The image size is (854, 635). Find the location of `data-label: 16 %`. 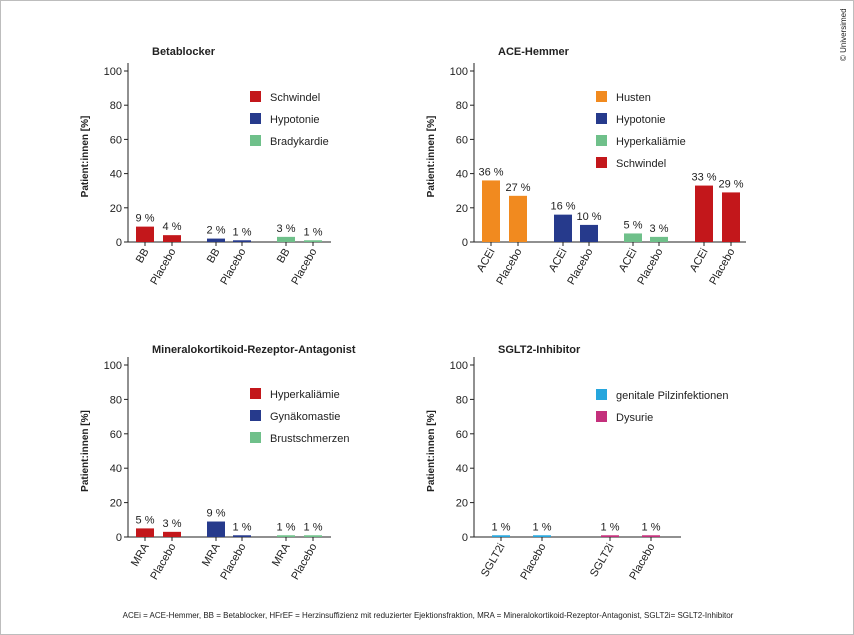

data-label: 16 % is located at coordinates (562, 207).